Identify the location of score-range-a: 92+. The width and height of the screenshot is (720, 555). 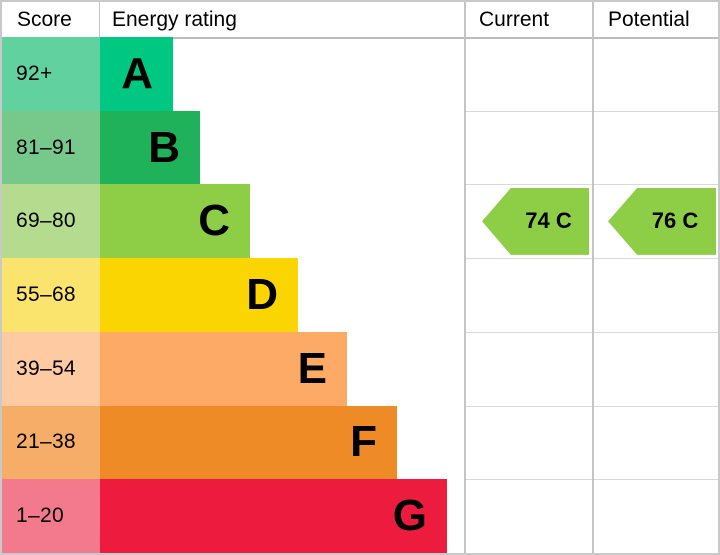
(34, 73).